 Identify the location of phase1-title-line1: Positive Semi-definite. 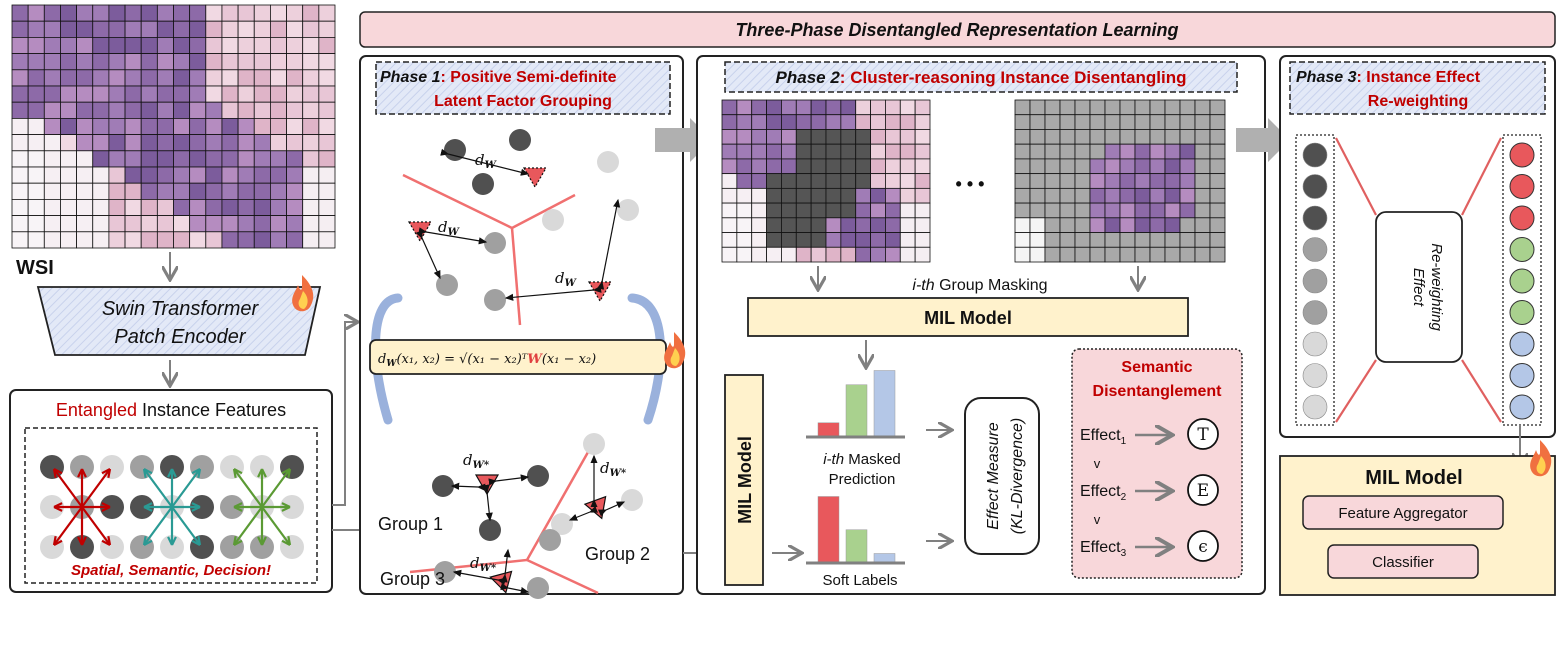
(533, 77).